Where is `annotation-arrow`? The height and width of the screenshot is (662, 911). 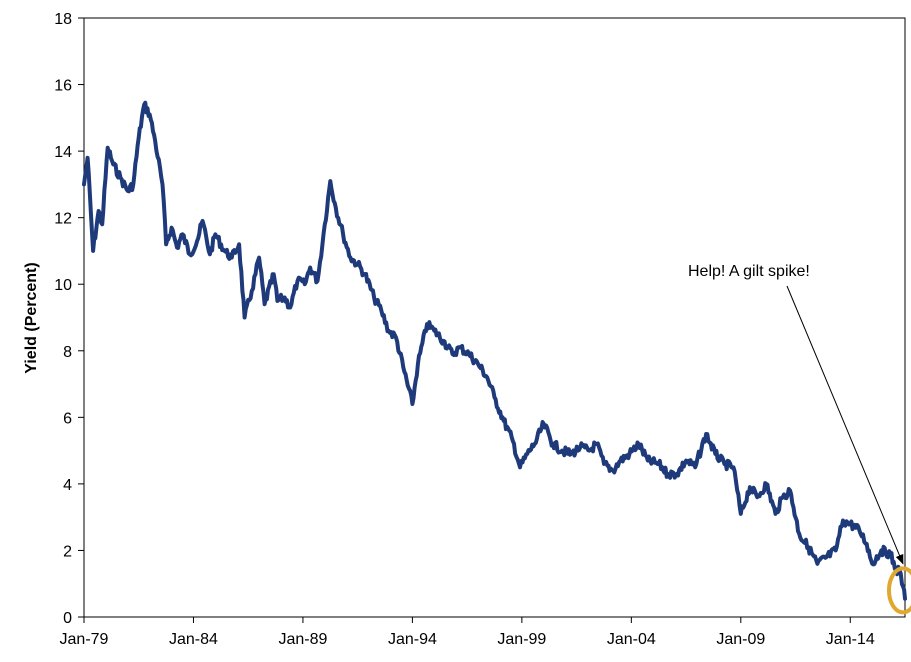 annotation-arrow is located at coordinates (845, 425).